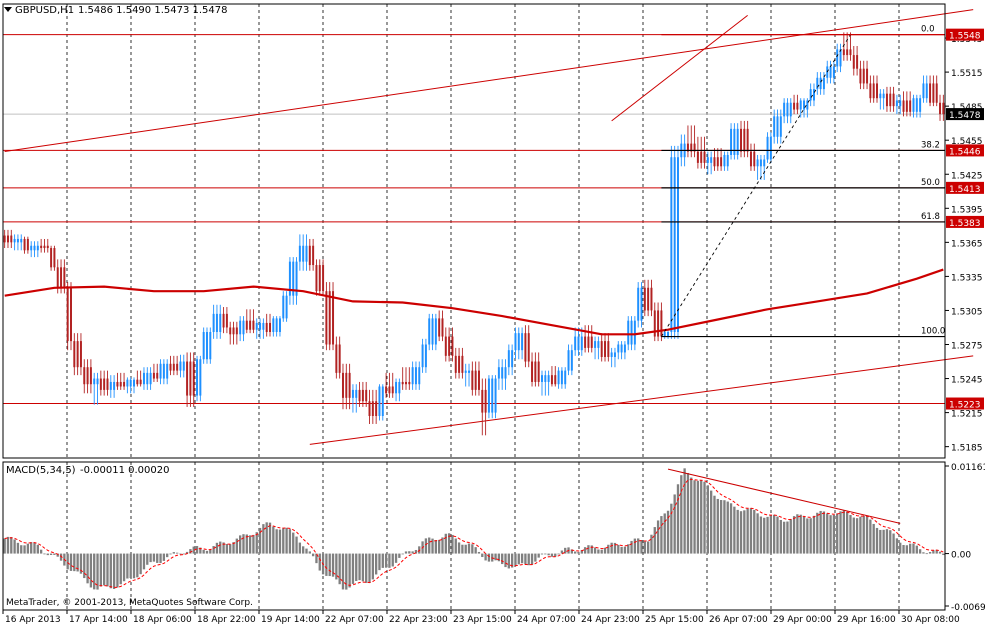  Describe the element at coordinates (930, 183) in the screenshot. I see `fibonacci-level-label: 50.0` at that location.